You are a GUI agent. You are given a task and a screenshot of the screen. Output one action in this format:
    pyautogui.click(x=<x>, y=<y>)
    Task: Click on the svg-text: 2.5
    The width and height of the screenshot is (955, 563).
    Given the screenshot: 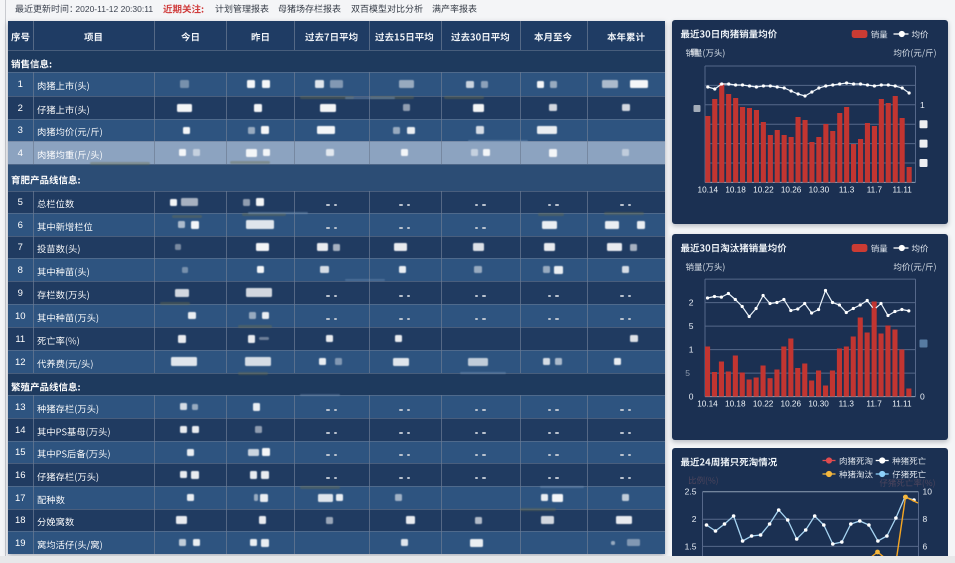 What is the action you would take?
    pyautogui.click(x=690, y=492)
    